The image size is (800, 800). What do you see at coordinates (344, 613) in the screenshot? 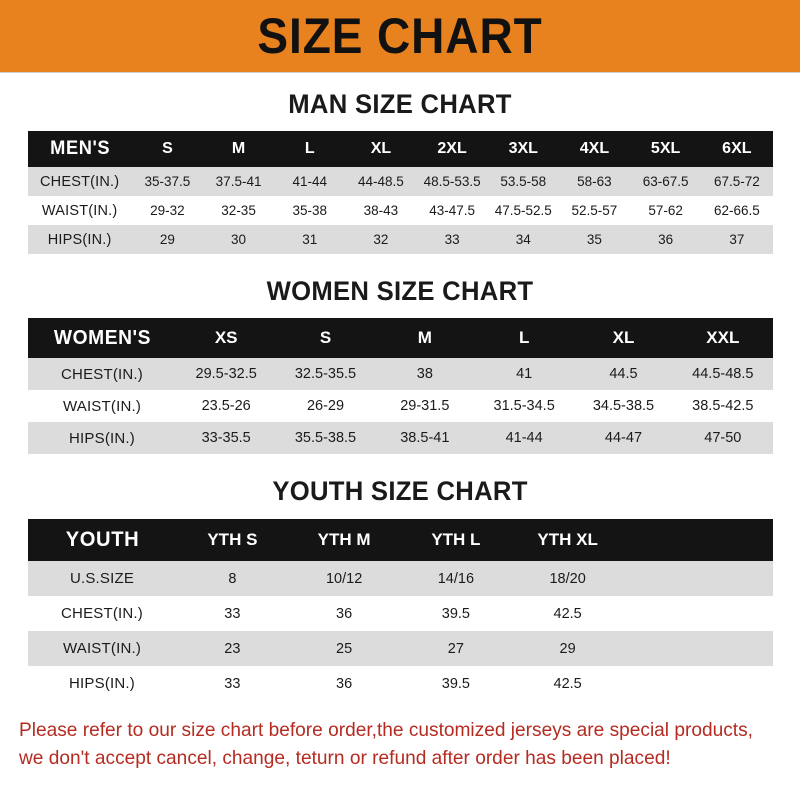
I see `youth-chest-1: 36` at bounding box center [344, 613].